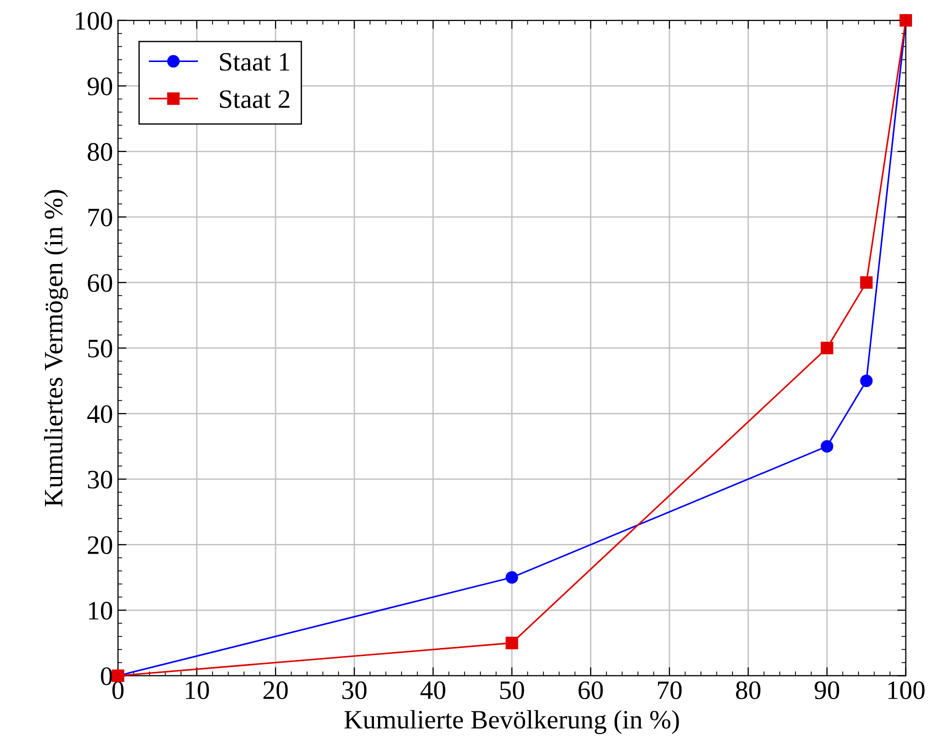 The width and height of the screenshot is (929, 755). Describe the element at coordinates (906, 690) in the screenshot. I see `x-tick-label: 100` at that location.